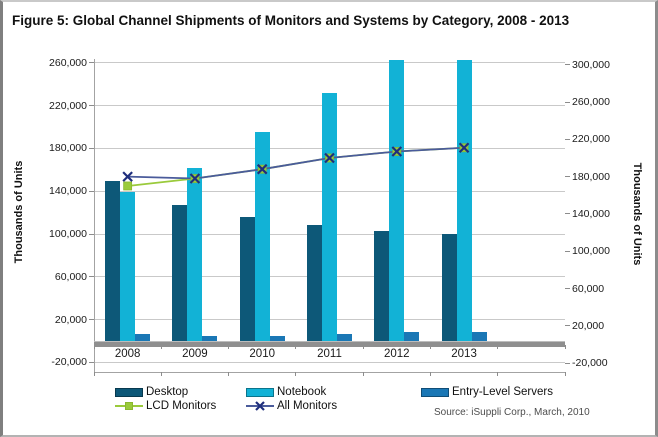 The image size is (658, 437). What do you see at coordinates (329, 344) in the screenshot?
I see `x-axis-band` at bounding box center [329, 344].